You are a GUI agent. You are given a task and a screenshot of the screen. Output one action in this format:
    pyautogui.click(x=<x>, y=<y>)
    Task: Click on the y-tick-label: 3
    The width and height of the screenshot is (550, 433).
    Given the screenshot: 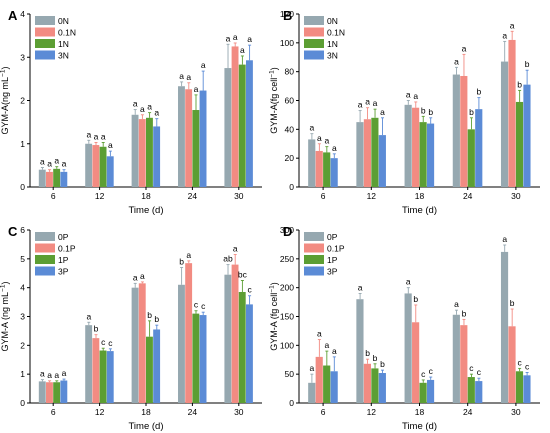 What is the action you would take?
    pyautogui.click(x=22, y=317)
    